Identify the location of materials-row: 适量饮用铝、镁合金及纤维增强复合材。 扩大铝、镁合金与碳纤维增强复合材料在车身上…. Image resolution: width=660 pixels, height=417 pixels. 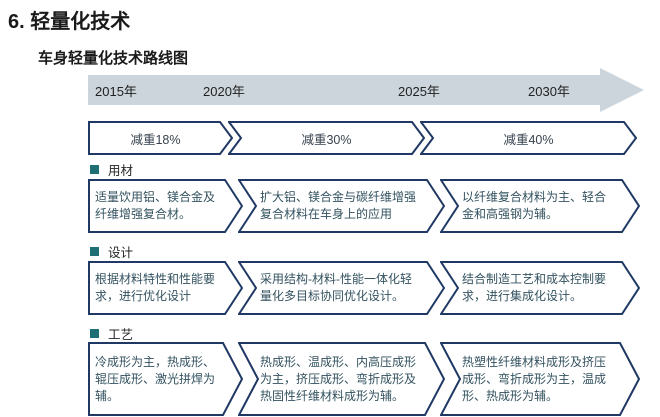
(368, 206).